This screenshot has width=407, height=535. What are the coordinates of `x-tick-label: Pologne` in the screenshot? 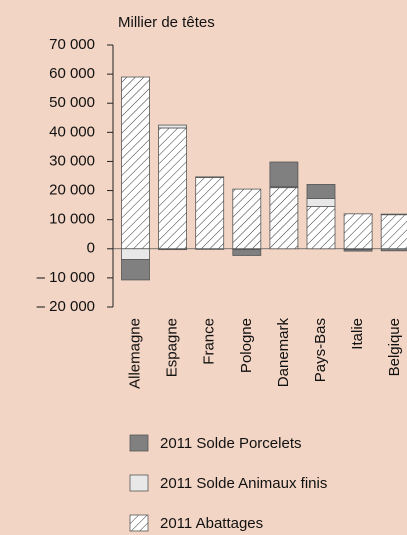 It's located at (246, 345).